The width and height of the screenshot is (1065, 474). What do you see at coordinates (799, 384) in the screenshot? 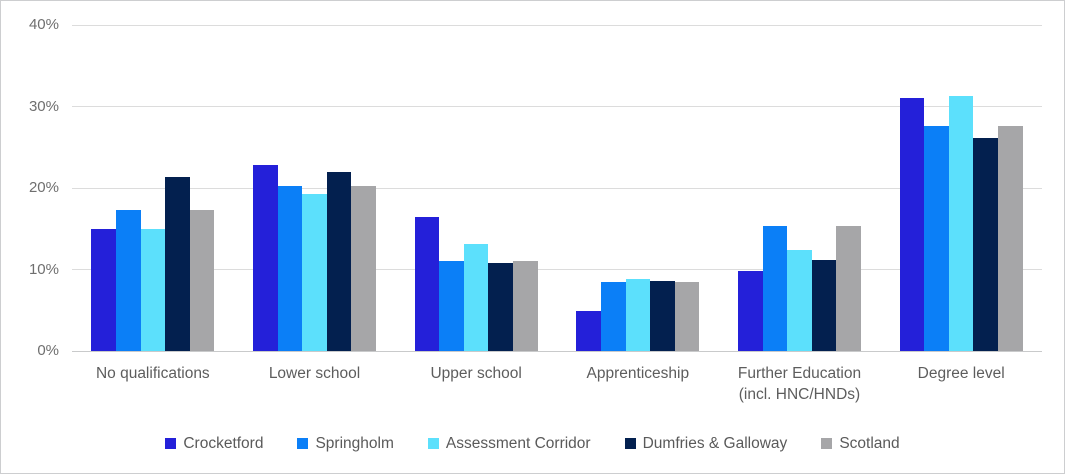
I see `x-axis-label-further-education-incl-hnc-hnds: Further Education (incl. HNC/HNDs)` at bounding box center [799, 384].